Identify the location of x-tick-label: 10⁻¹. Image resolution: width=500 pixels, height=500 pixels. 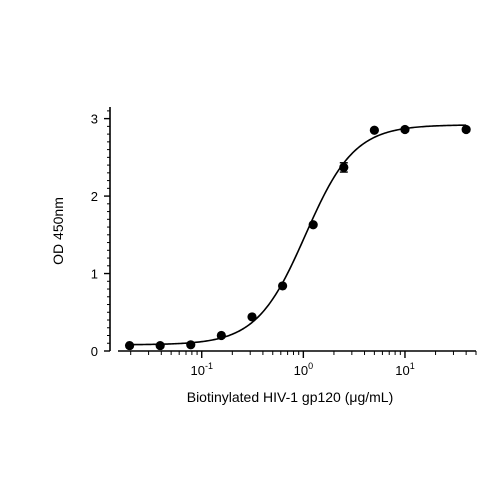
(201, 369).